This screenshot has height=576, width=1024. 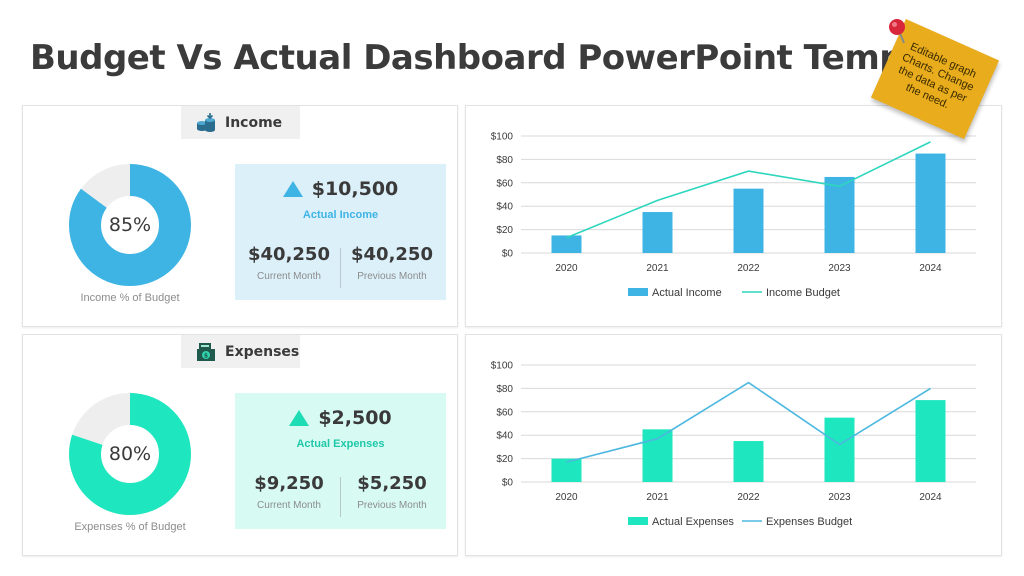 What do you see at coordinates (809, 522) in the screenshot?
I see `expenses-chart-legend-line-label: Expenses Budget` at bounding box center [809, 522].